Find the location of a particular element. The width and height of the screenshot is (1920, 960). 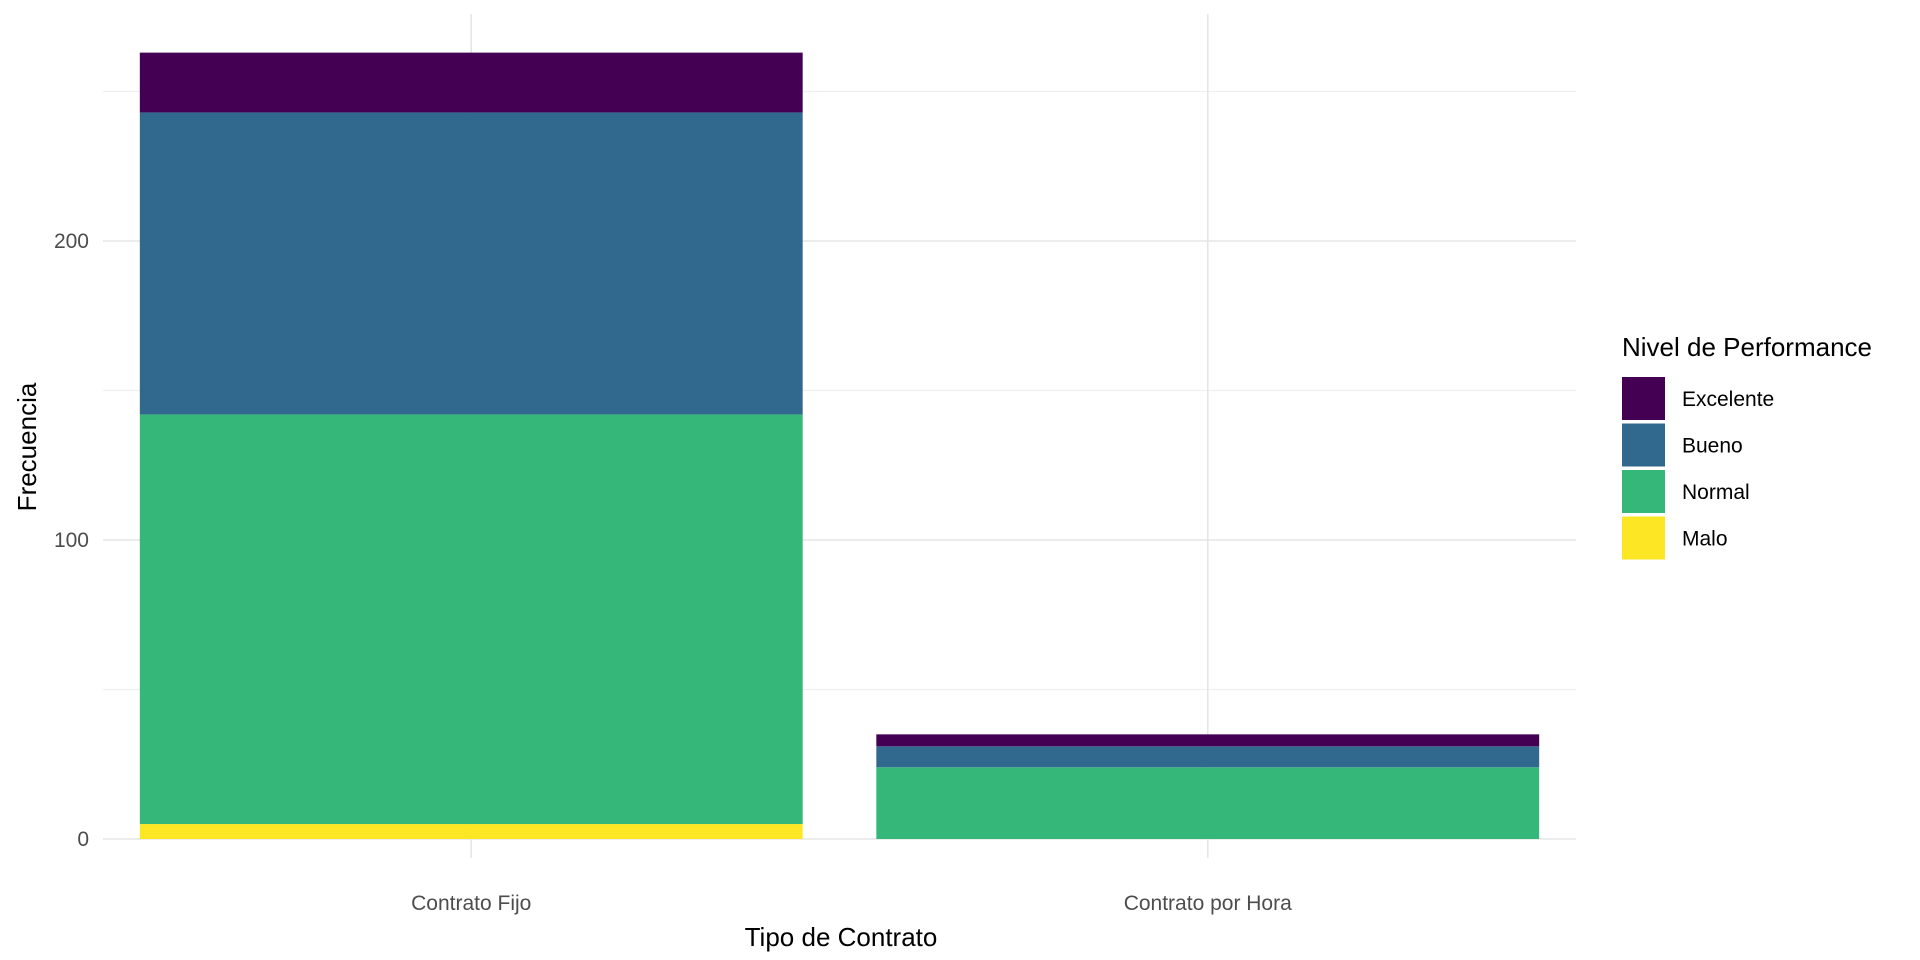

y-tick-label: 100 is located at coordinates (71, 540).